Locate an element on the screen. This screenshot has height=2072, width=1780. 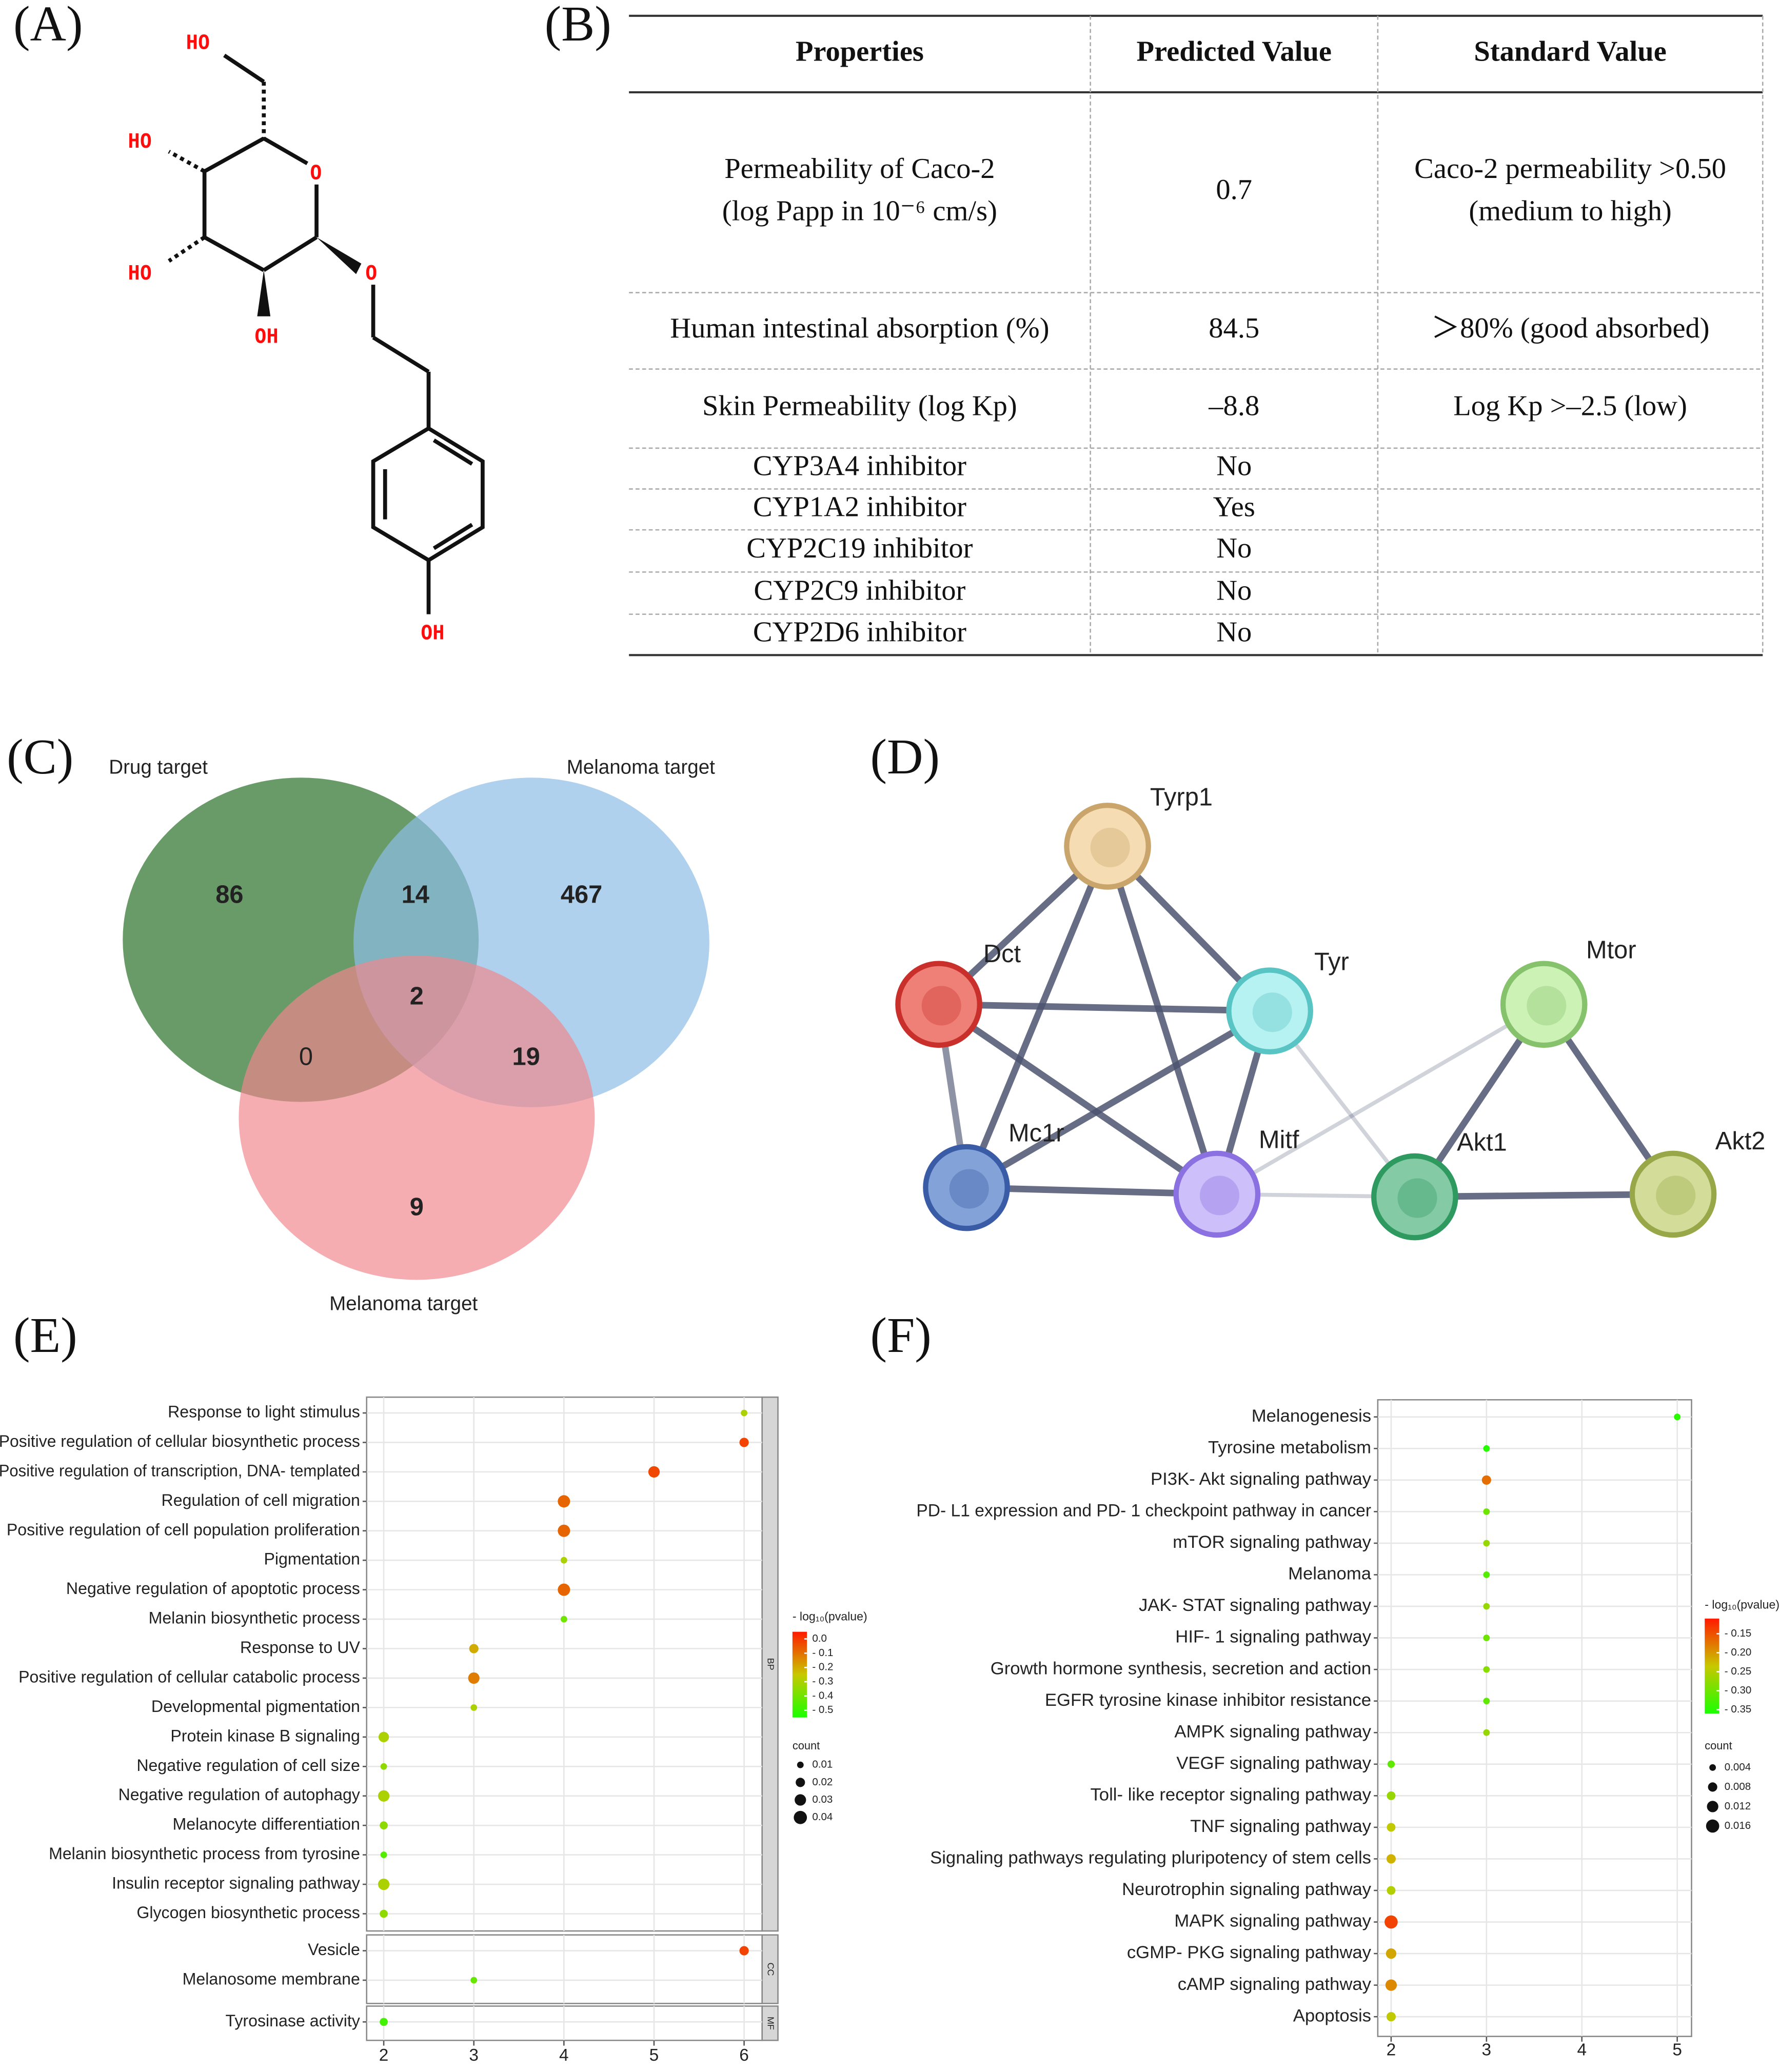
size-legend-dot is located at coordinates (800, 1764).